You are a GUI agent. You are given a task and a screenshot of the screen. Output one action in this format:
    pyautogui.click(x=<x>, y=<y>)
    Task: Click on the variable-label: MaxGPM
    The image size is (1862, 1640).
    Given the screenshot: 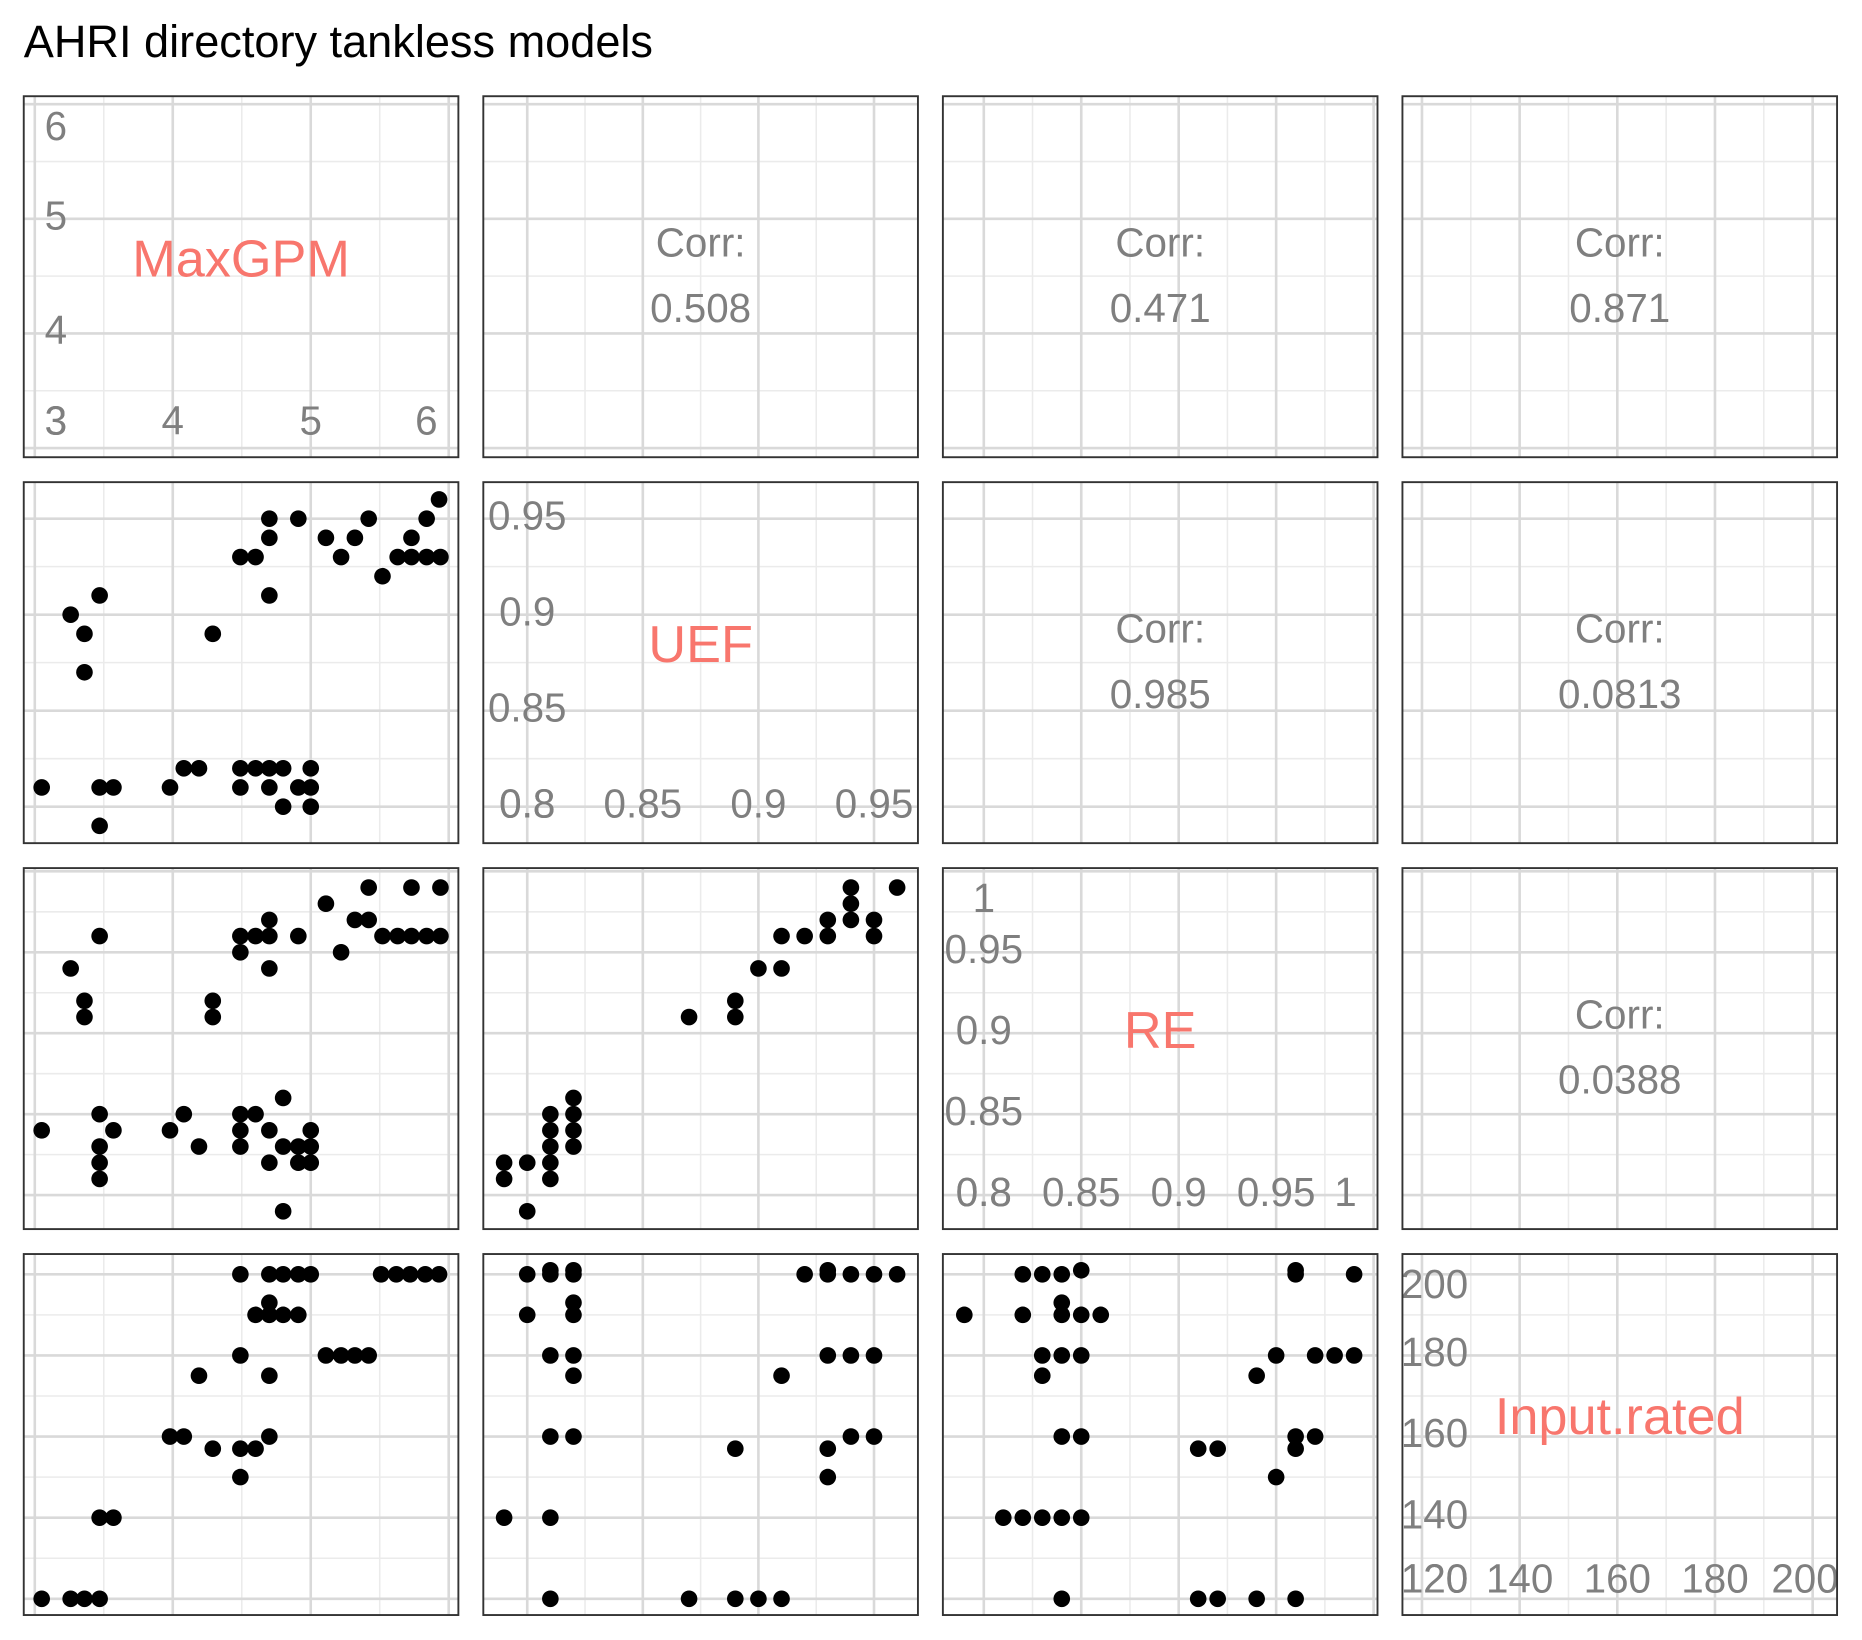 What is the action you would take?
    pyautogui.click(x=241, y=259)
    